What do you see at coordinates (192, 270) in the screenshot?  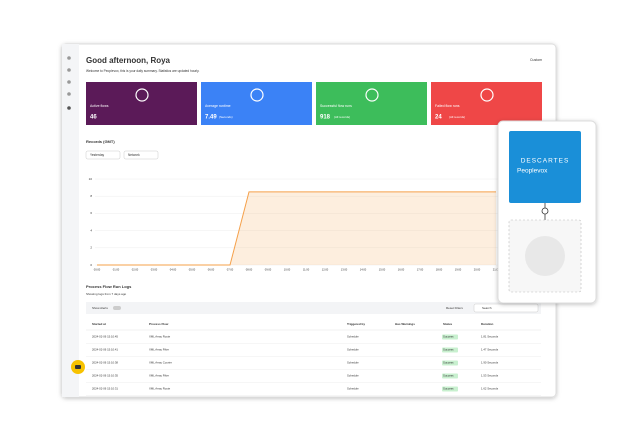 I see `x-tick-label: 05:00` at bounding box center [192, 270].